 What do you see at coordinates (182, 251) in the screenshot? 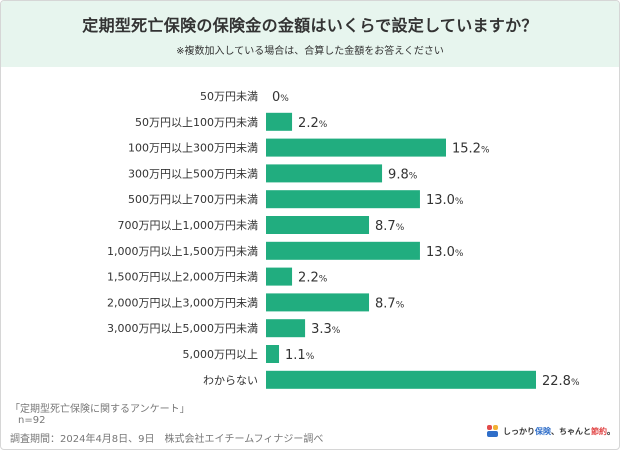
I see `category-label: 1,000万円以上1,500万円未満` at bounding box center [182, 251].